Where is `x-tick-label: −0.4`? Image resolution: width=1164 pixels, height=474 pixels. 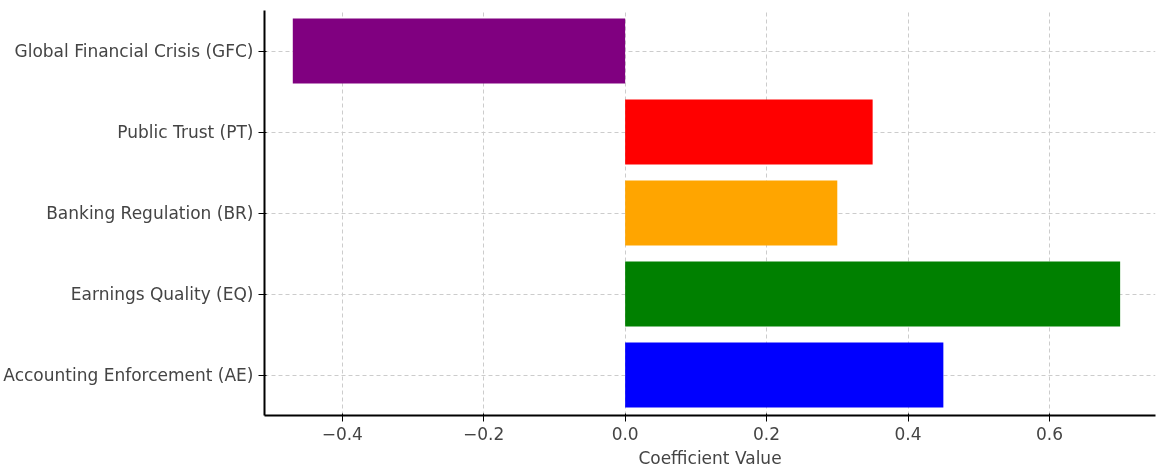
x-tick-label: −0.4 is located at coordinates (342, 433).